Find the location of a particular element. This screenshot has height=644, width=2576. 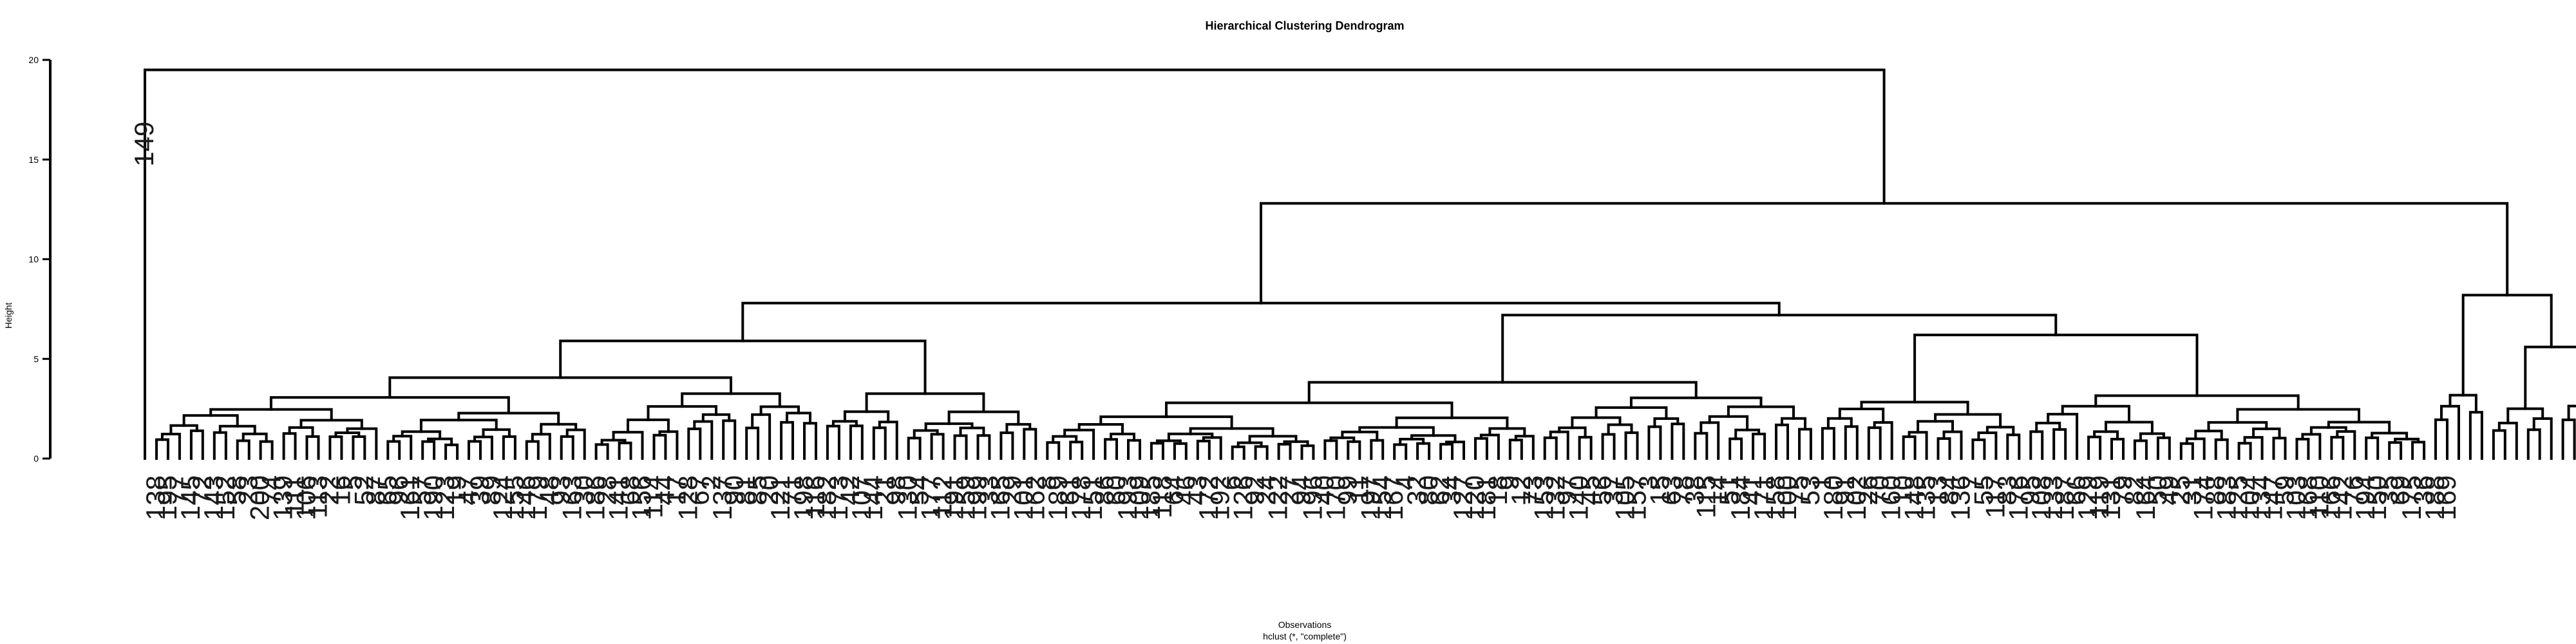

leaf-label: 136 is located at coordinates (1961, 497).